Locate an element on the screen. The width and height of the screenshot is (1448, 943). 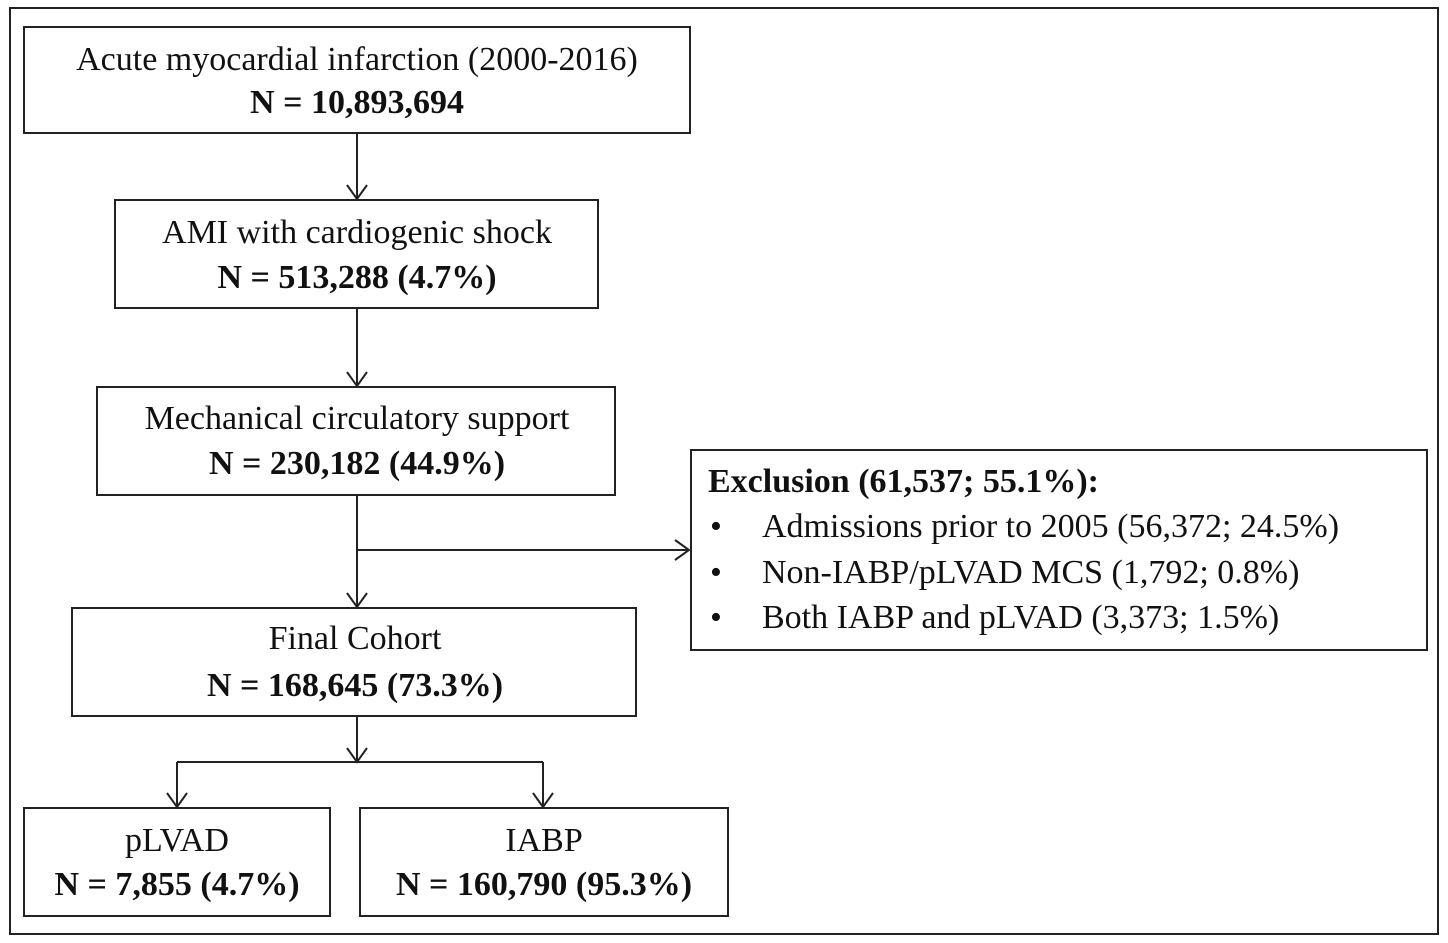
exclusion-item: Admissions prior to 2005 (56,372; 24.5%) is located at coordinates (1050, 526).